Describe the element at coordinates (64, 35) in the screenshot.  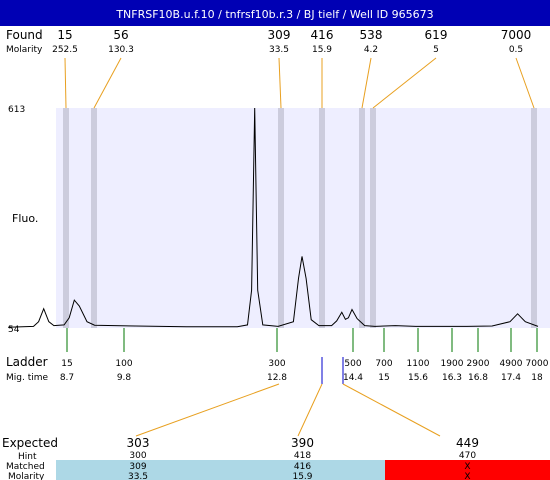
I see `found-size-label: 15` at that location.